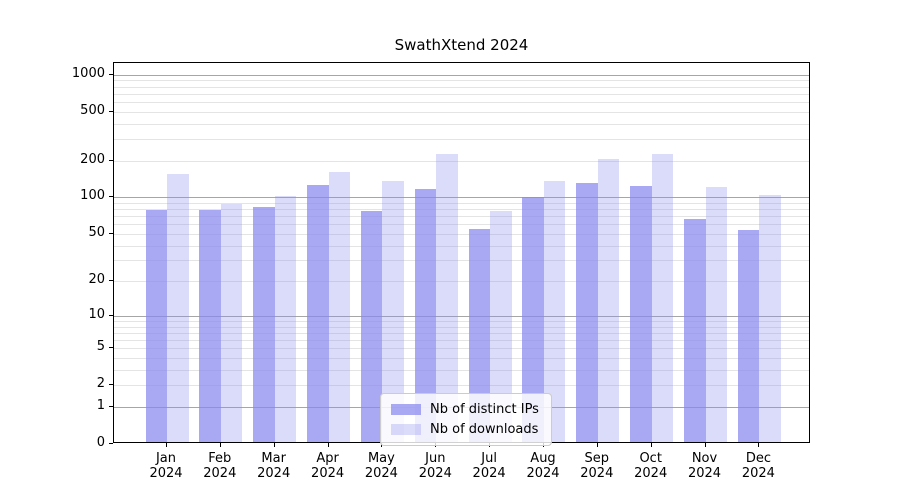  Describe the element at coordinates (587, 312) in the screenshot. I see `bar-distinct-ips-sep` at that location.